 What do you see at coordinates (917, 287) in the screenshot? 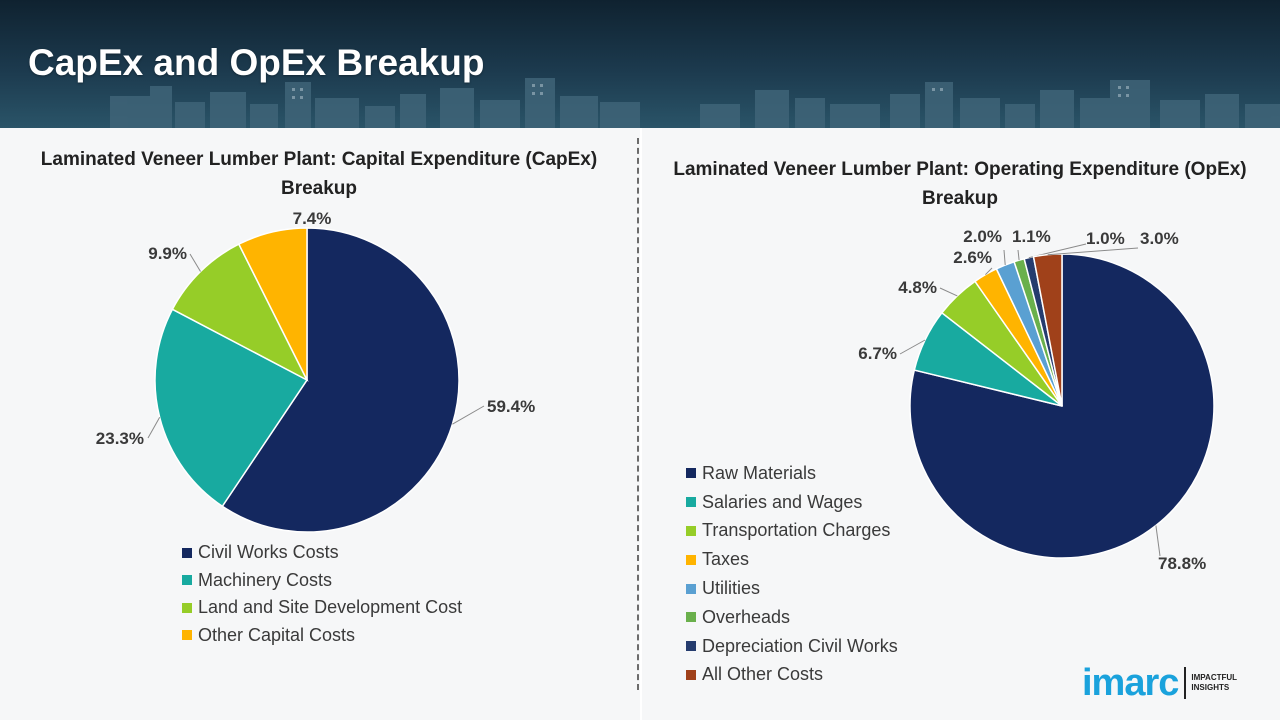
I see `opex-data-label-2: 4.8%` at bounding box center [917, 287].